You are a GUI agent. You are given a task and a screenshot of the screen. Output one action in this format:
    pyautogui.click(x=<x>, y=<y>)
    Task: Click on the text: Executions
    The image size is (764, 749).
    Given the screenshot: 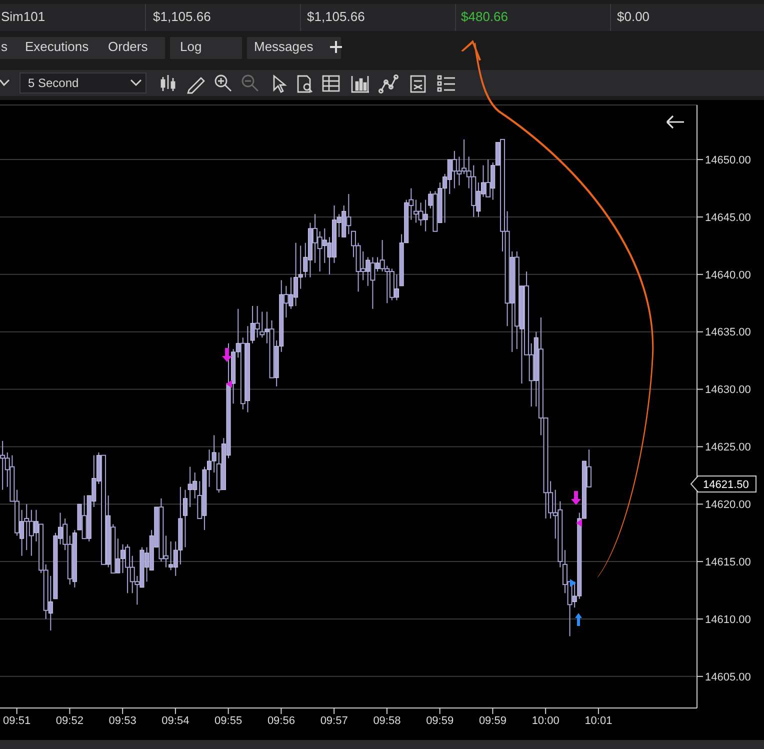 What is the action you would take?
    pyautogui.click(x=57, y=46)
    